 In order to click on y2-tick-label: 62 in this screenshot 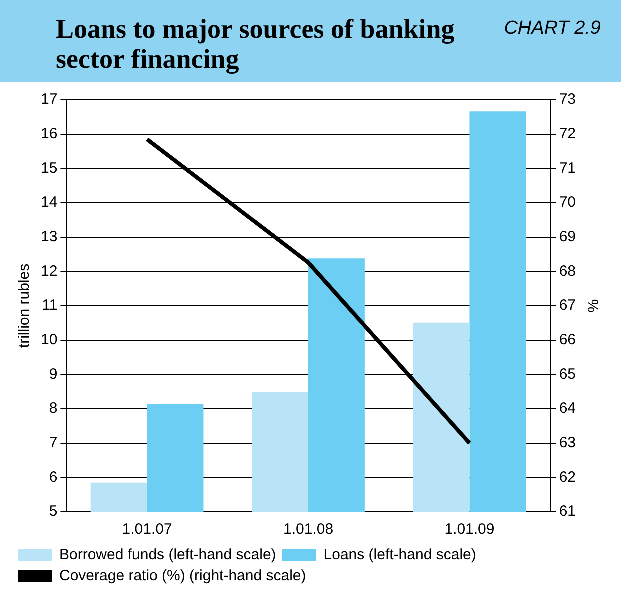, I will do `click(567, 477)`.